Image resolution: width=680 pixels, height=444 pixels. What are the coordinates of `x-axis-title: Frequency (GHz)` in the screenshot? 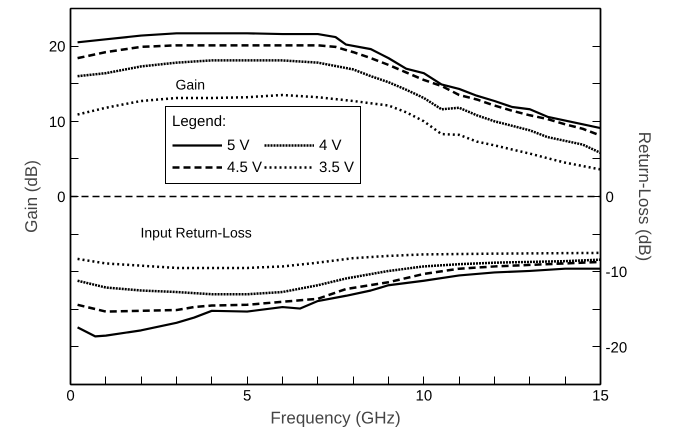 It's located at (335, 418).